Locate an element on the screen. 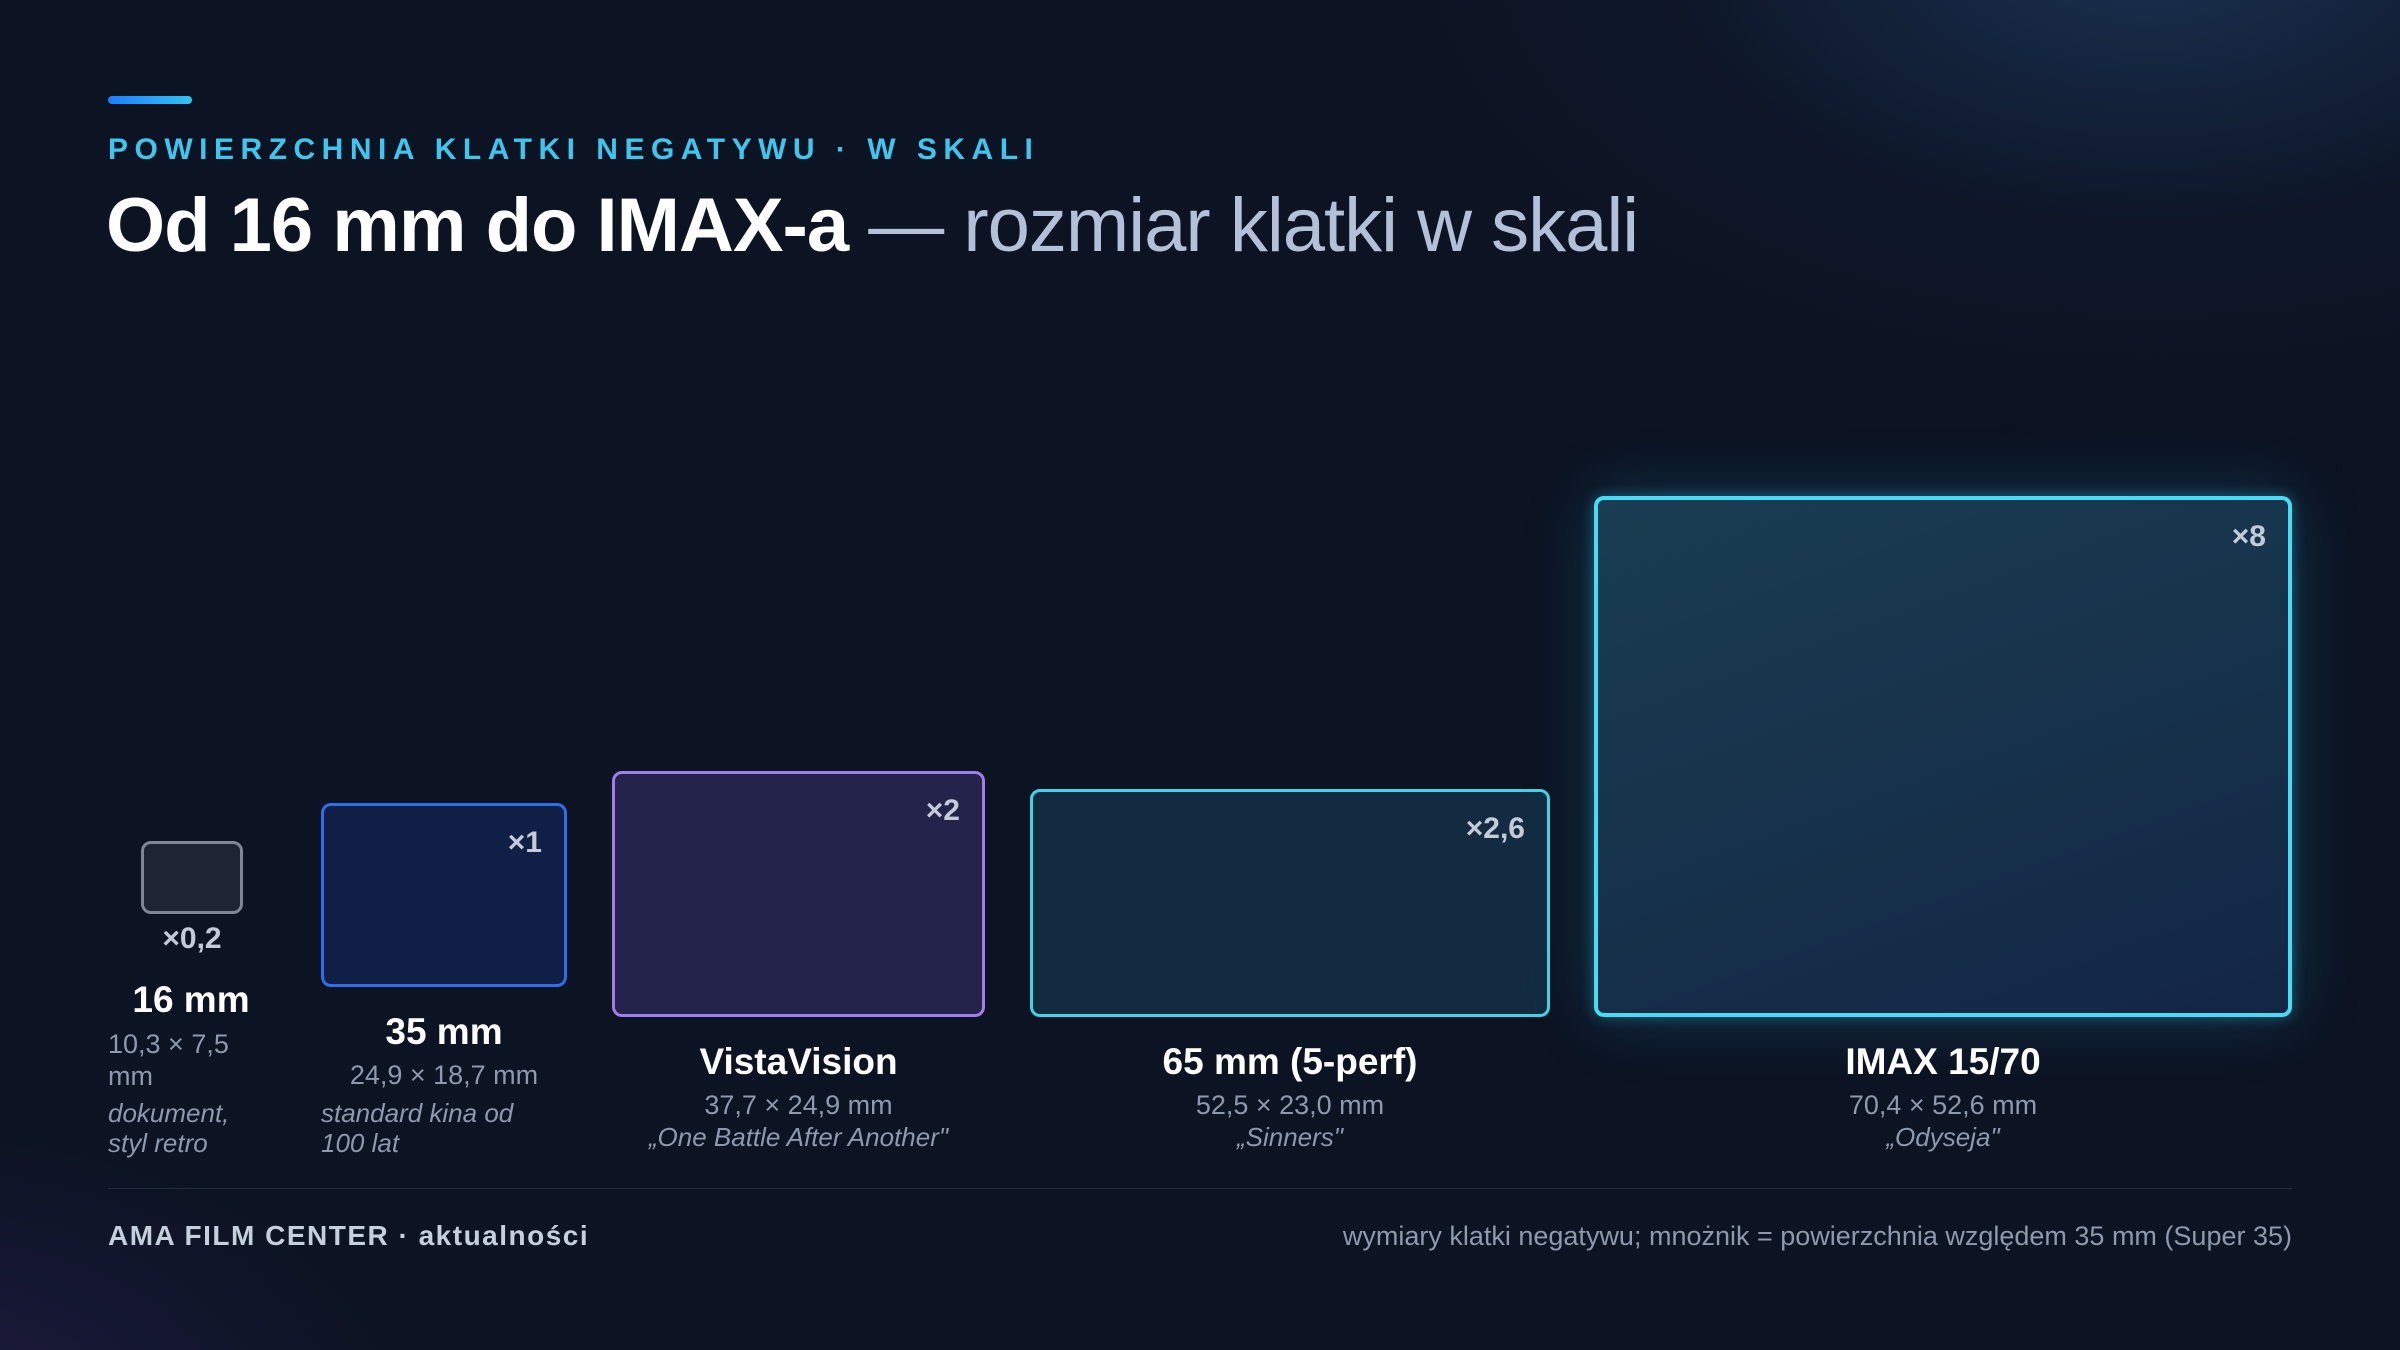 This screenshot has width=2400, height=1350. label-imax: IMAX 15/70 70,4 × 52,6 mm „Odyseja" is located at coordinates (1943, 1096).